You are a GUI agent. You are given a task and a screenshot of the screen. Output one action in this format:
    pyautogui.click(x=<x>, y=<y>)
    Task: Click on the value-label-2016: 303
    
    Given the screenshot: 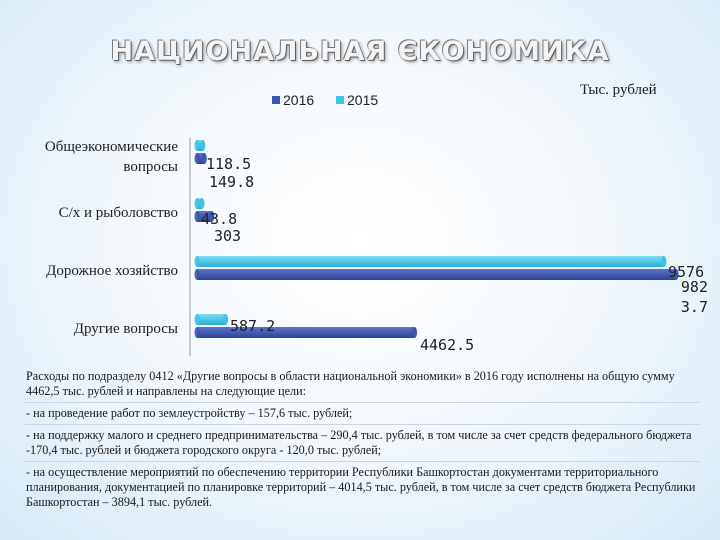 What is the action you would take?
    pyautogui.click(x=227, y=236)
    